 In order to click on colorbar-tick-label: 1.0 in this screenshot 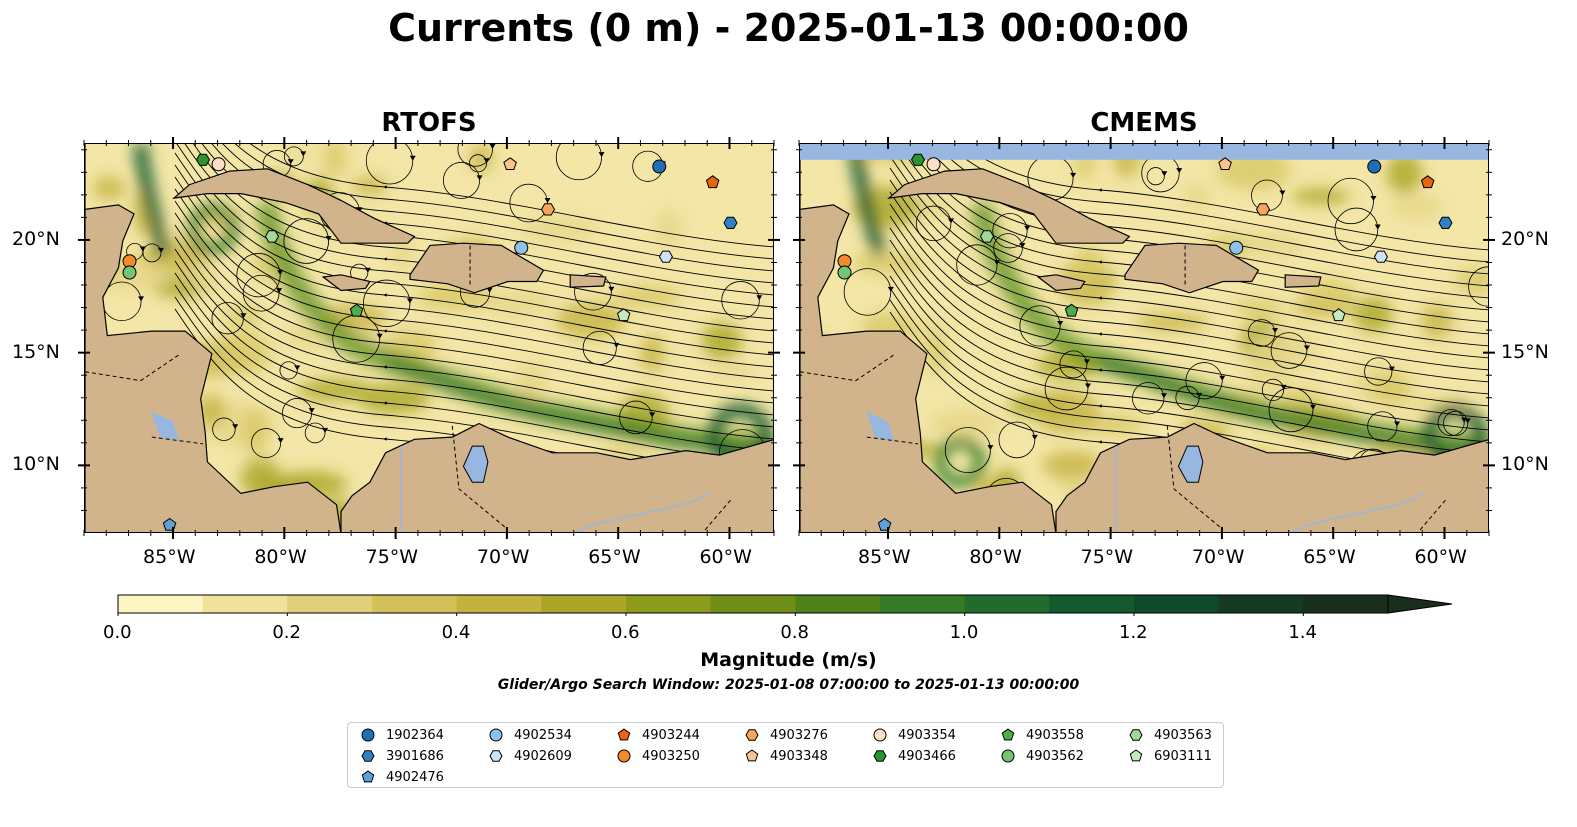, I will do `click(964, 632)`.